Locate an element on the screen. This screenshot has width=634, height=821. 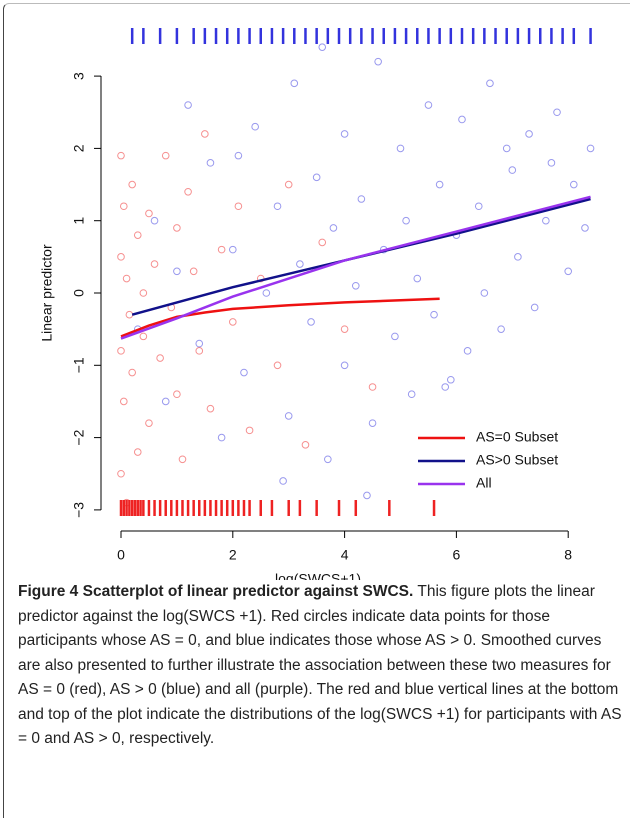
y-tick-label: 0 is located at coordinates (79, 293).